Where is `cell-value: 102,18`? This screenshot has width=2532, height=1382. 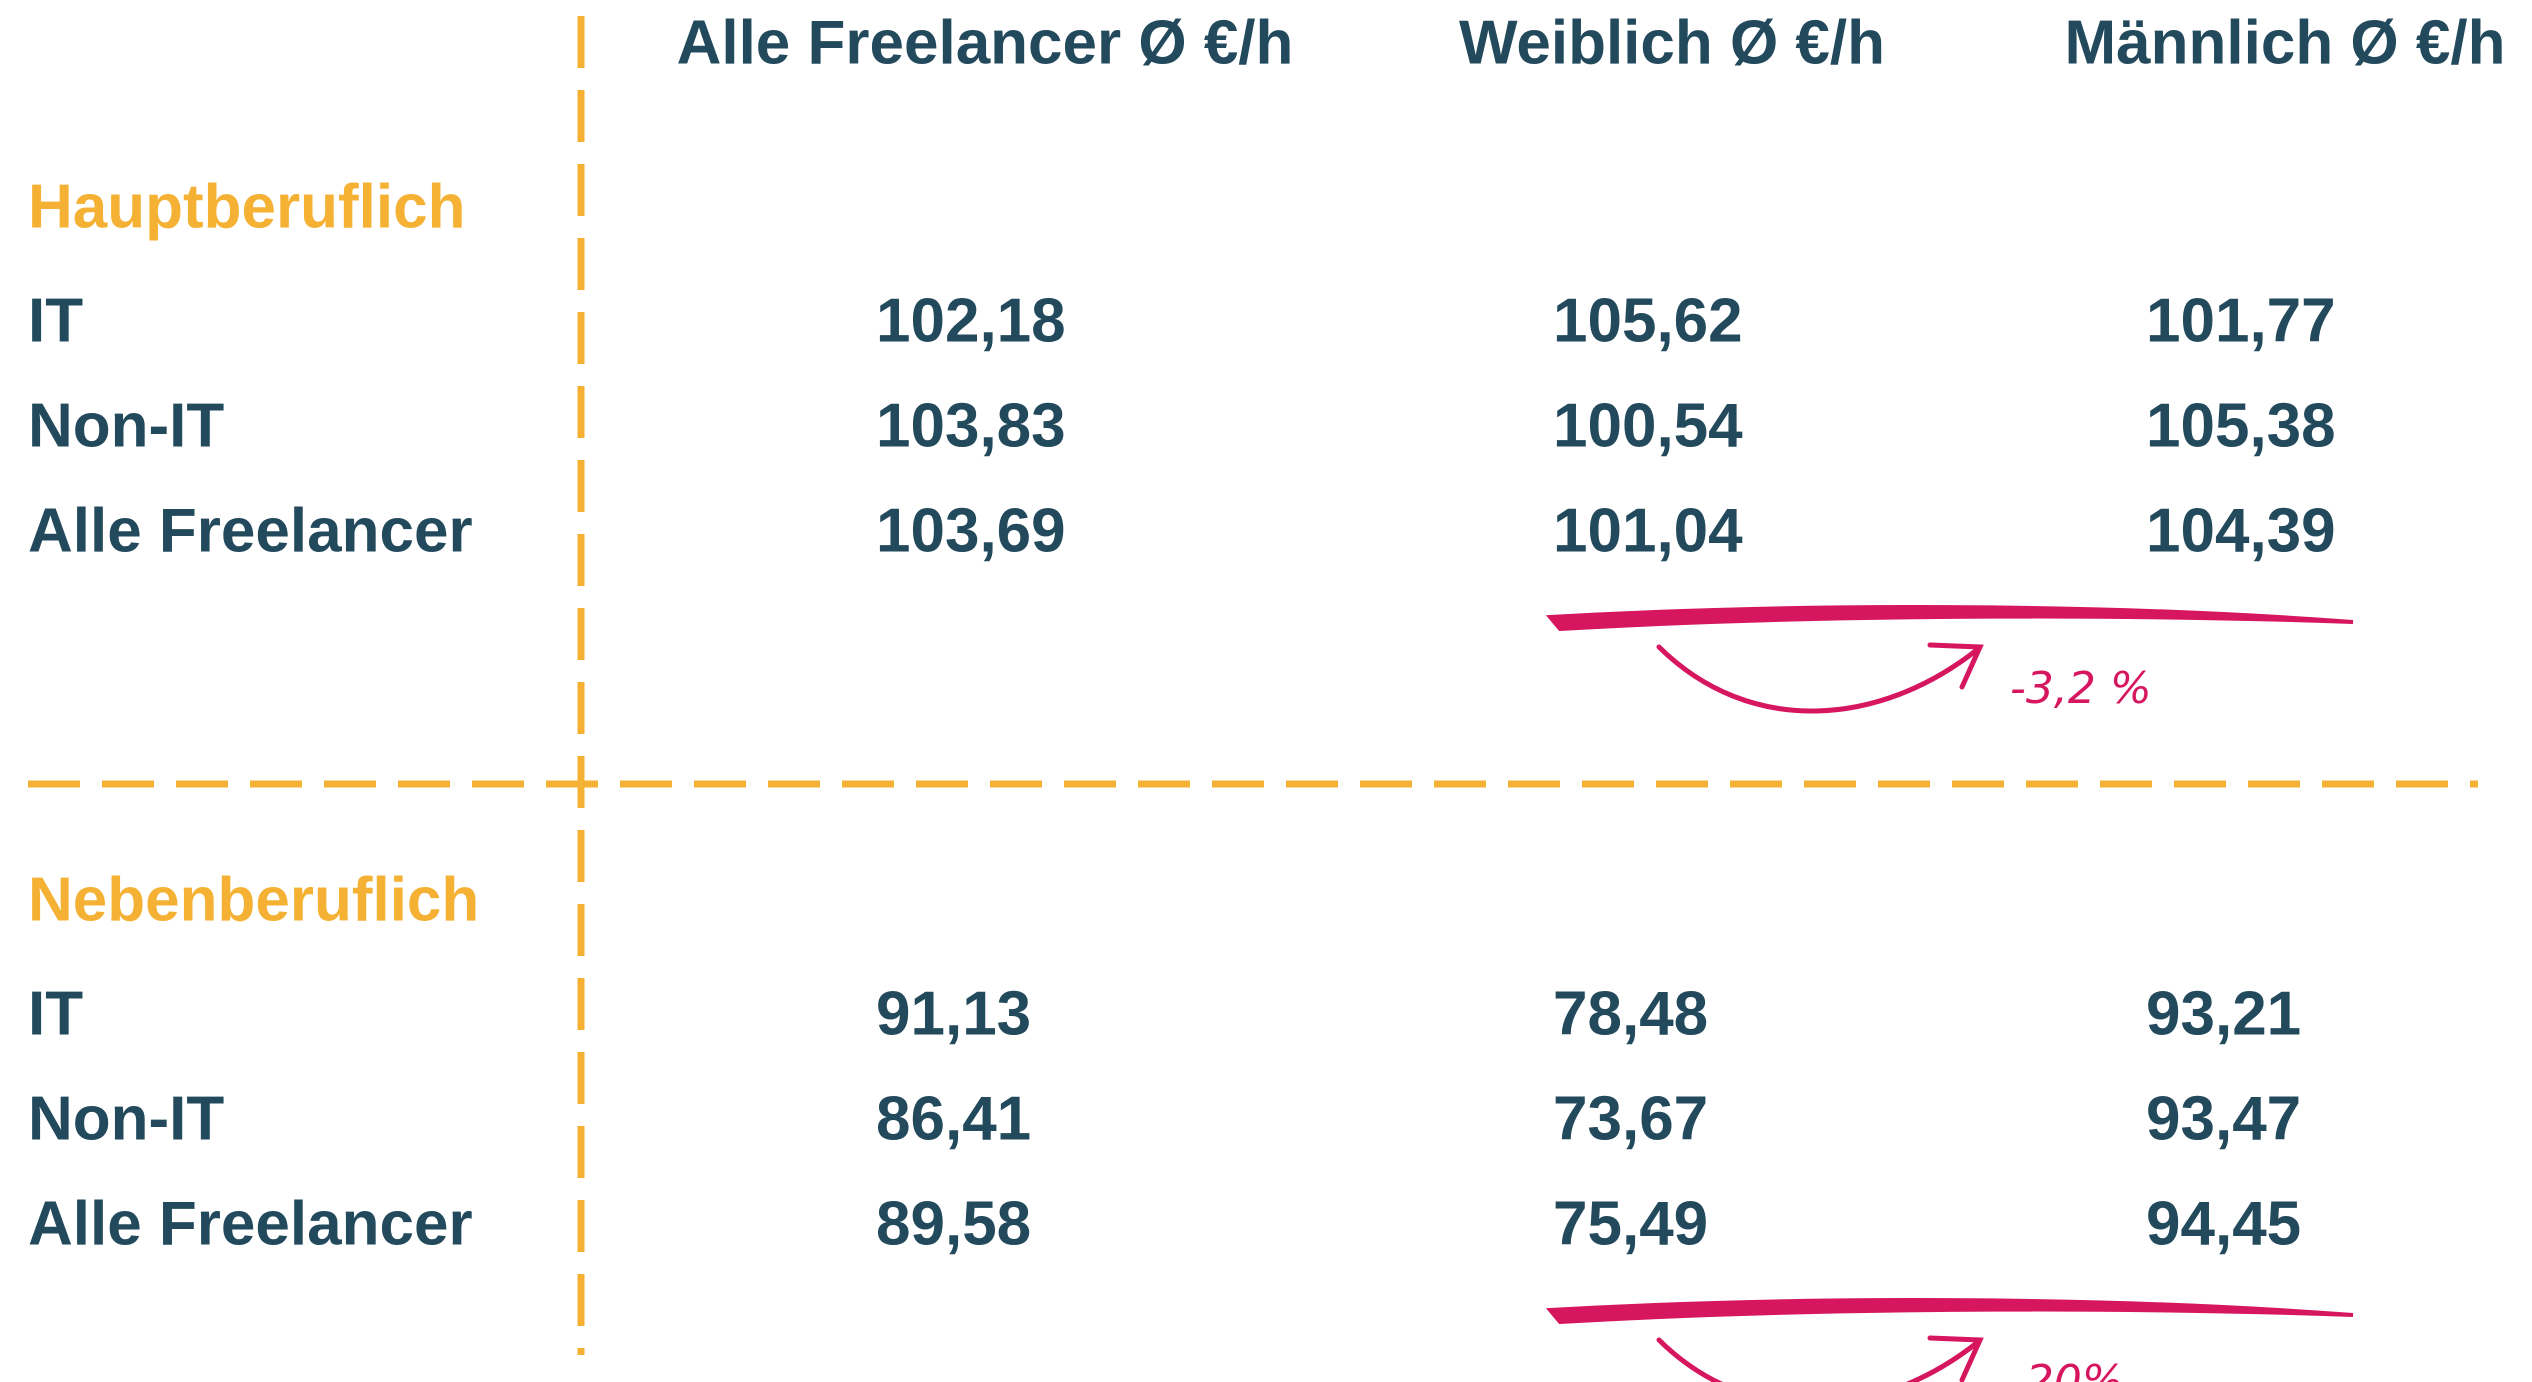 cell-value: 102,18 is located at coordinates (971, 320).